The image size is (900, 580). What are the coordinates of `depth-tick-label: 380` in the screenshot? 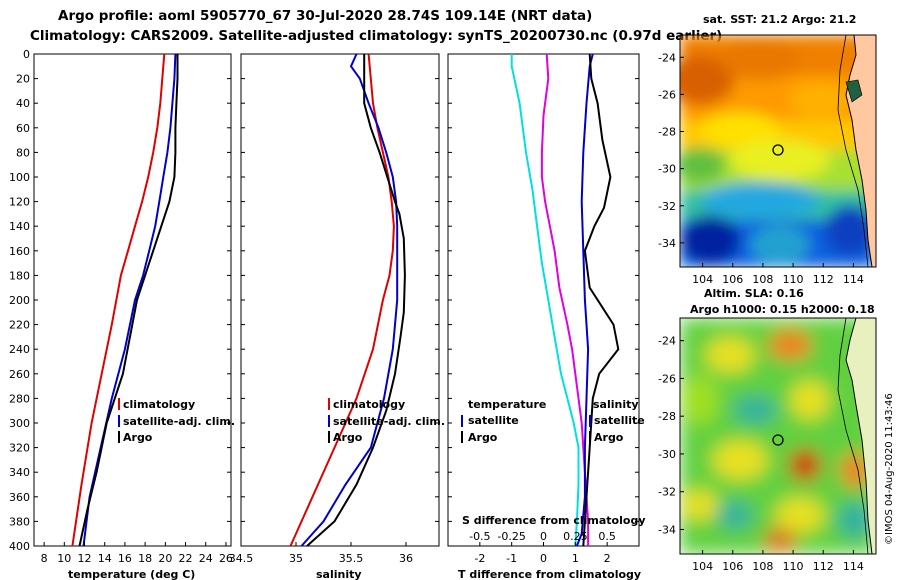 It's located at (19, 521).